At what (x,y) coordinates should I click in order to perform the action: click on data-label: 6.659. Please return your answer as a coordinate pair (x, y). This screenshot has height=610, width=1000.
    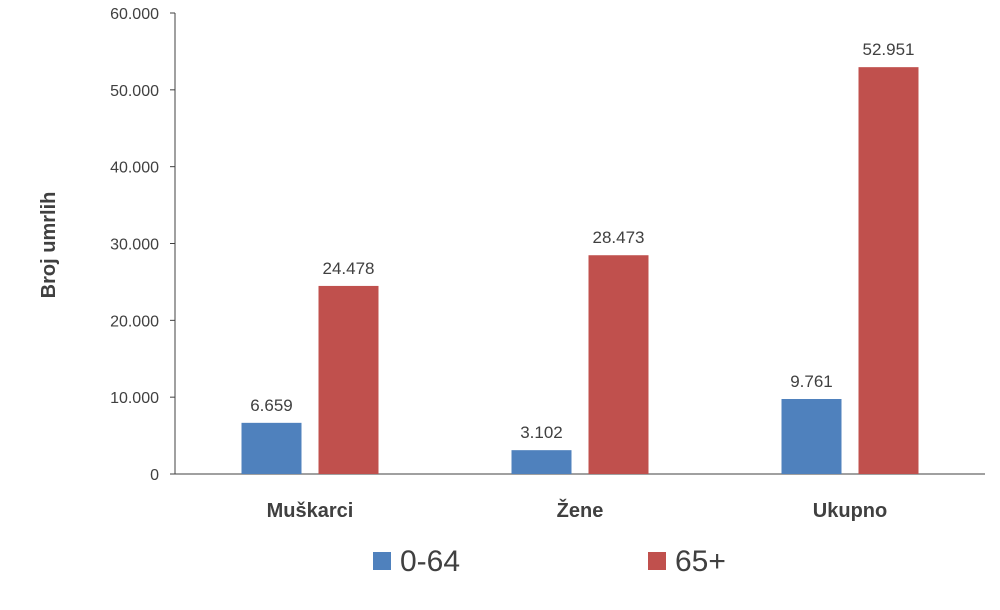
    Looking at the image, I should click on (271, 405).